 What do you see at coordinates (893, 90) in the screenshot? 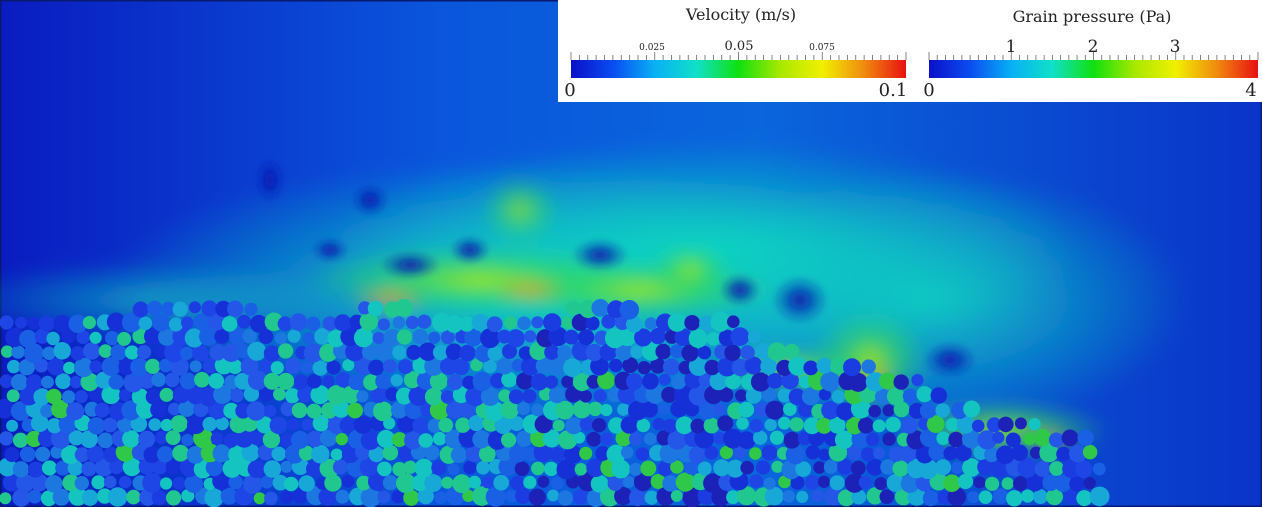
I see `velocity-max-label: 0.1` at bounding box center [893, 90].